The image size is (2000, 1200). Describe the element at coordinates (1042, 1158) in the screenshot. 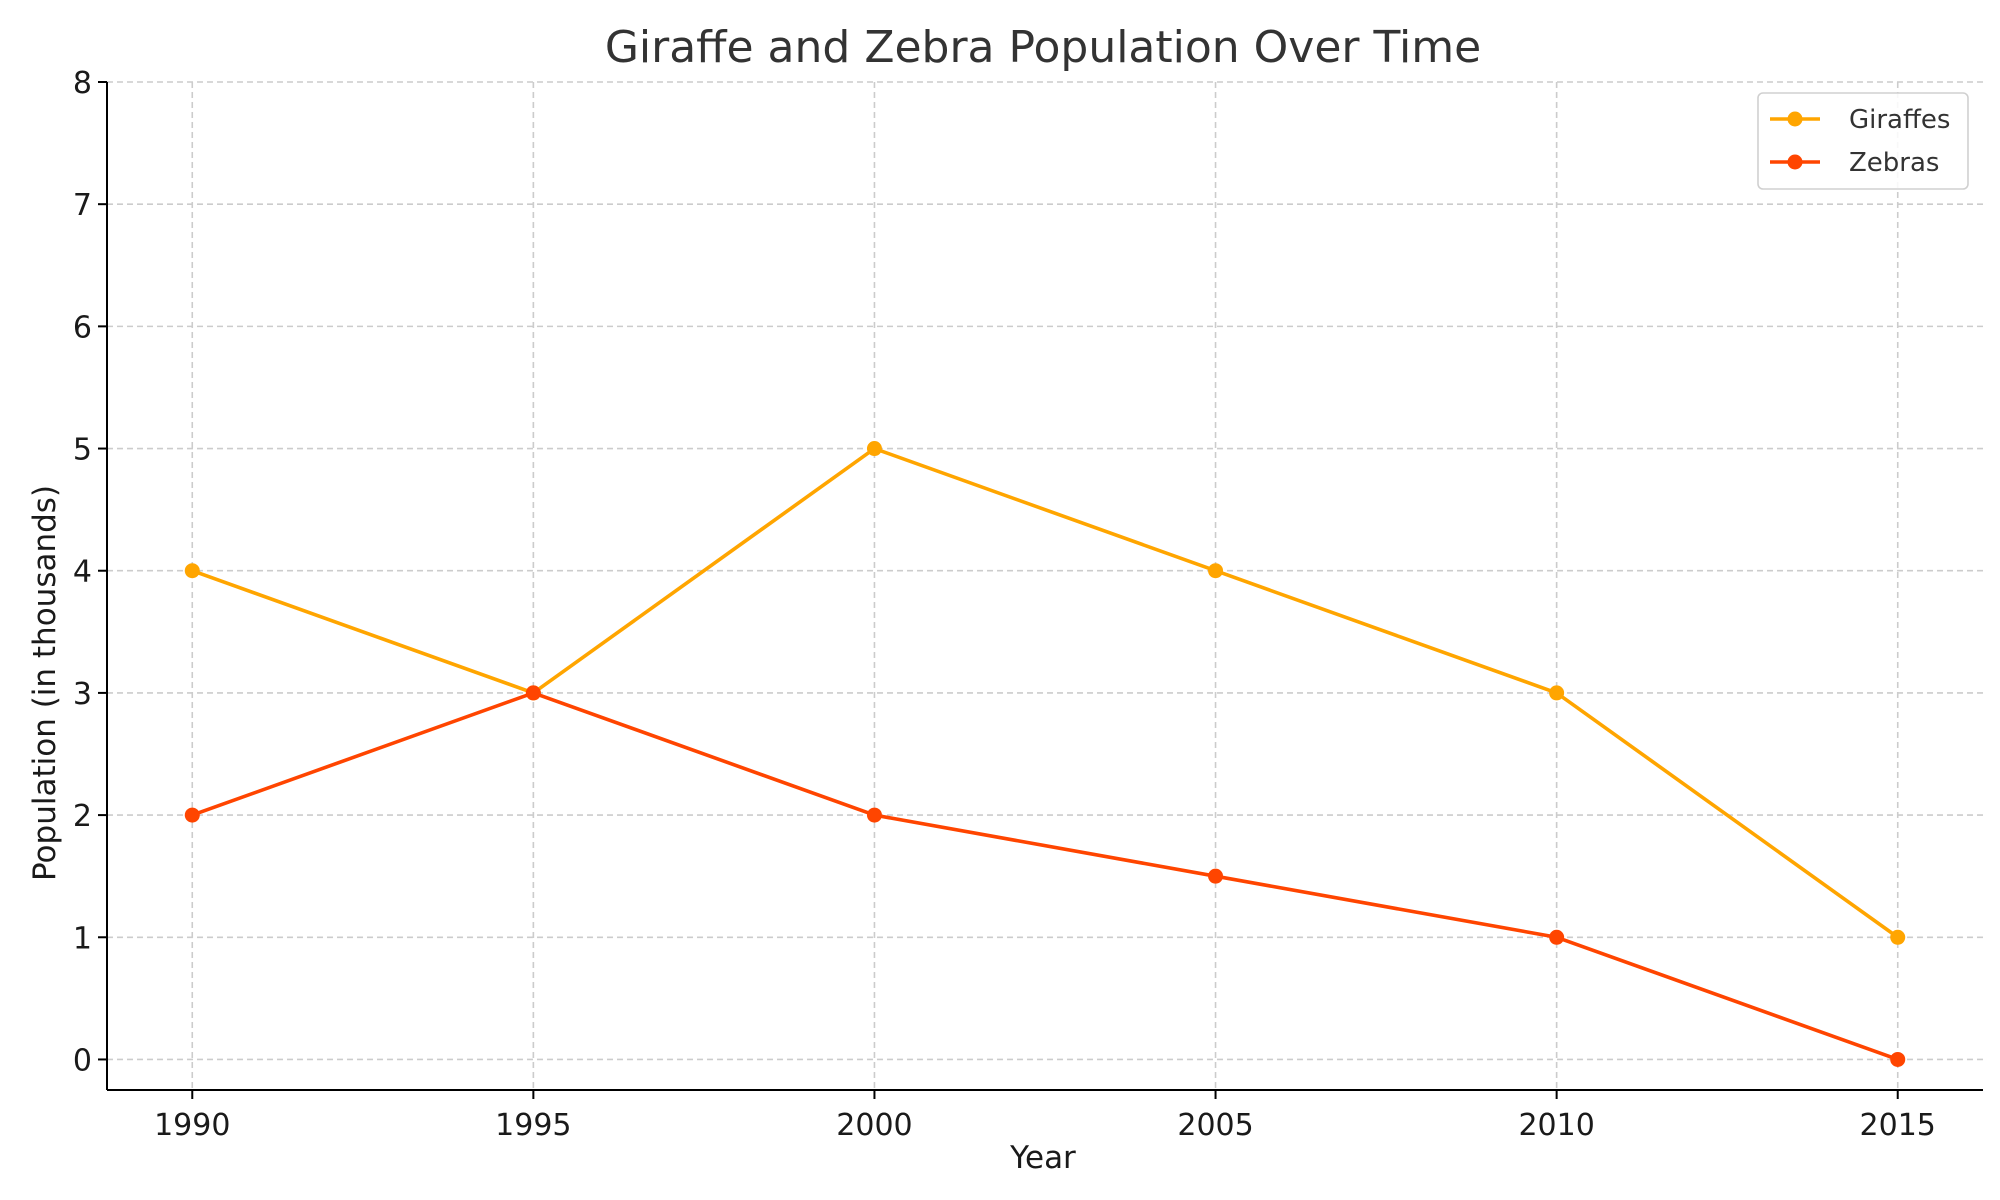

I see `x-axis-label: Year` at that location.